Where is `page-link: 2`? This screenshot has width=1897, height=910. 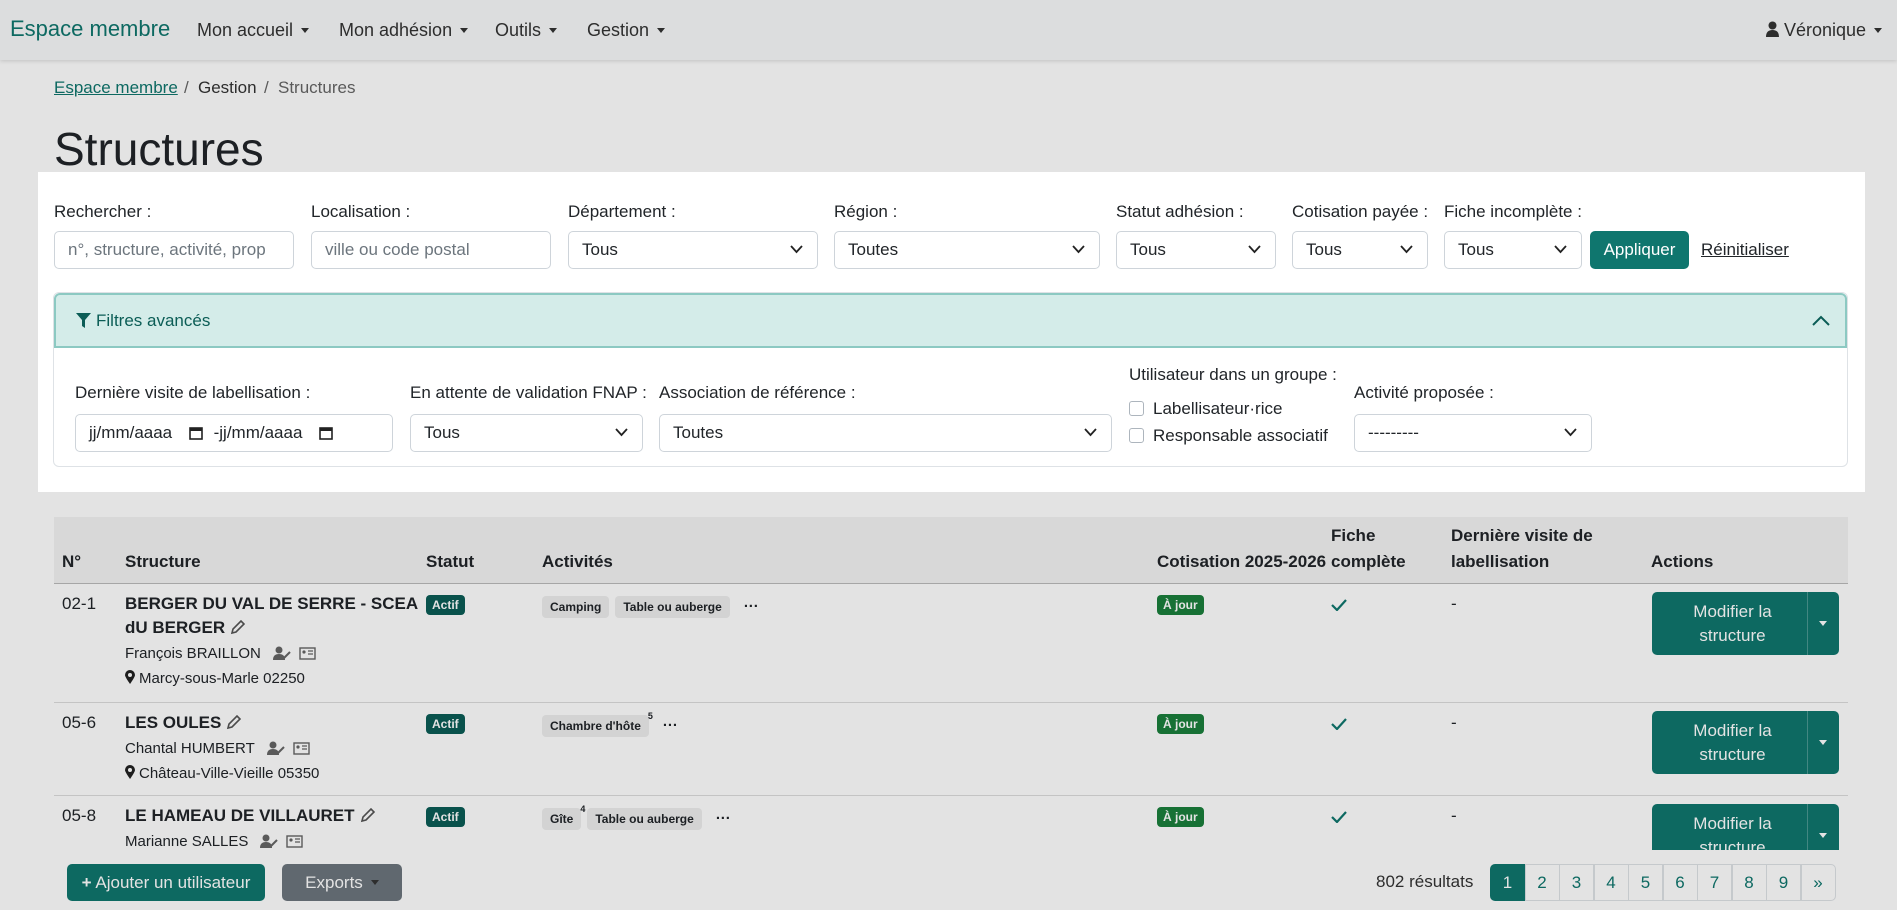 page-link: 2 is located at coordinates (1542, 882).